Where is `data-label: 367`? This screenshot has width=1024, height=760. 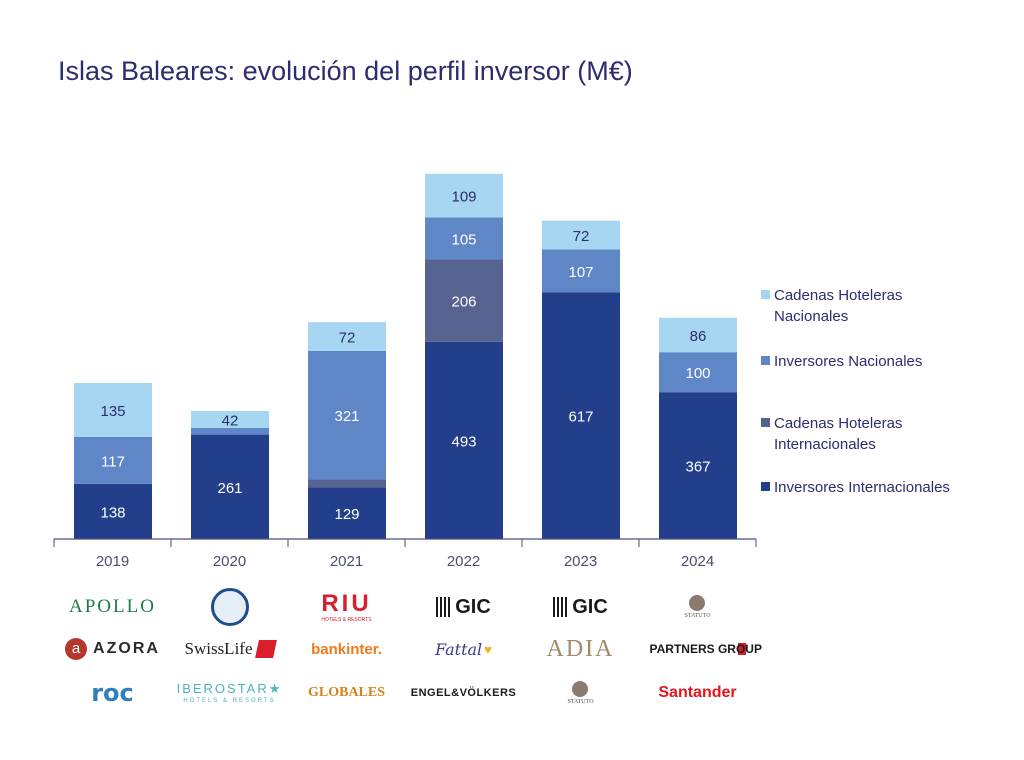 data-label: 367 is located at coordinates (697, 467).